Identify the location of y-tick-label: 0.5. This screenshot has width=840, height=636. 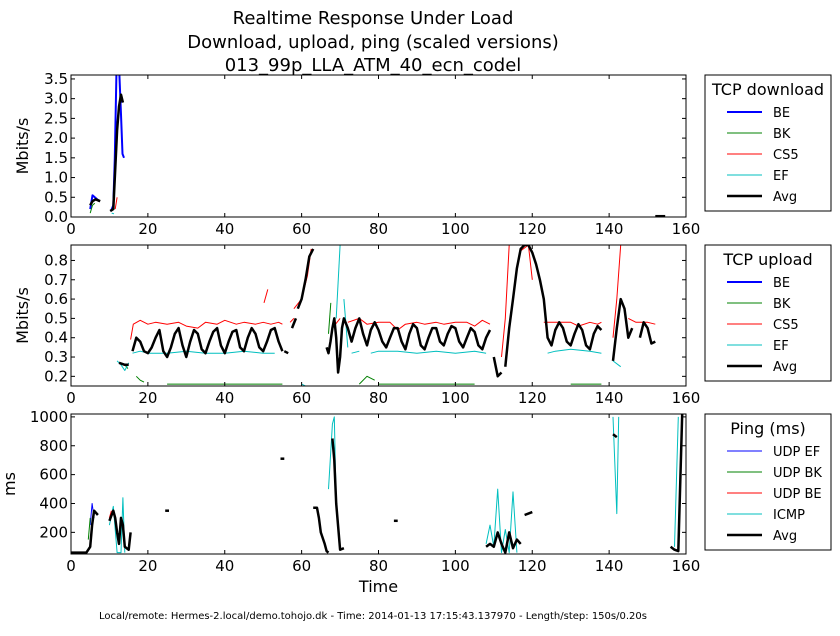
(56, 318).